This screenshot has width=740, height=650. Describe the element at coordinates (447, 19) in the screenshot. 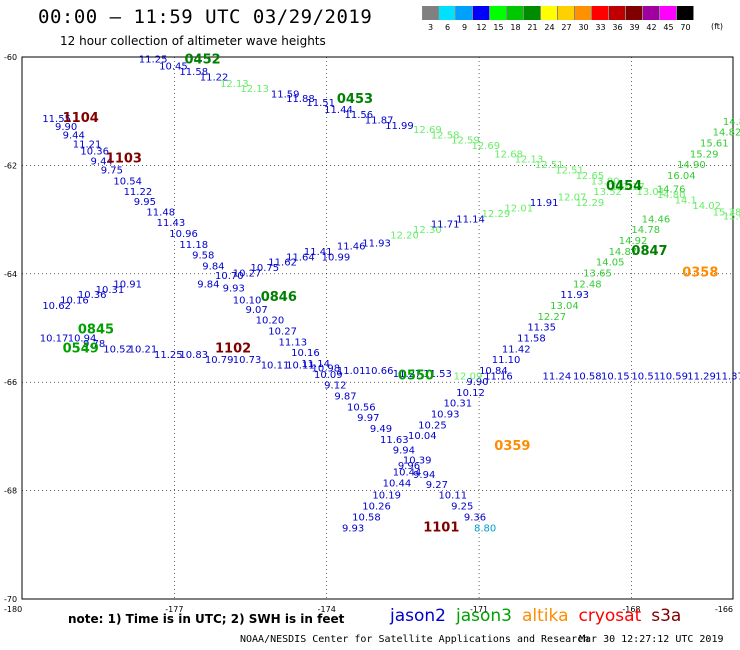

I see `legend-bin: 6` at that location.